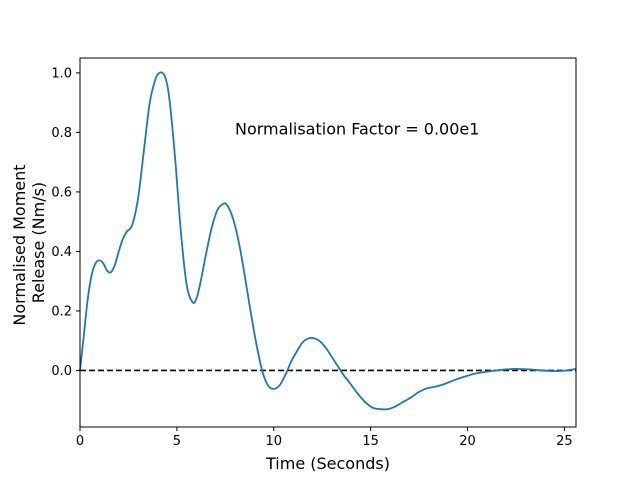 This screenshot has width=640, height=480. What do you see at coordinates (327, 463) in the screenshot?
I see `x-axis-label: Time (Seconds)` at bounding box center [327, 463].